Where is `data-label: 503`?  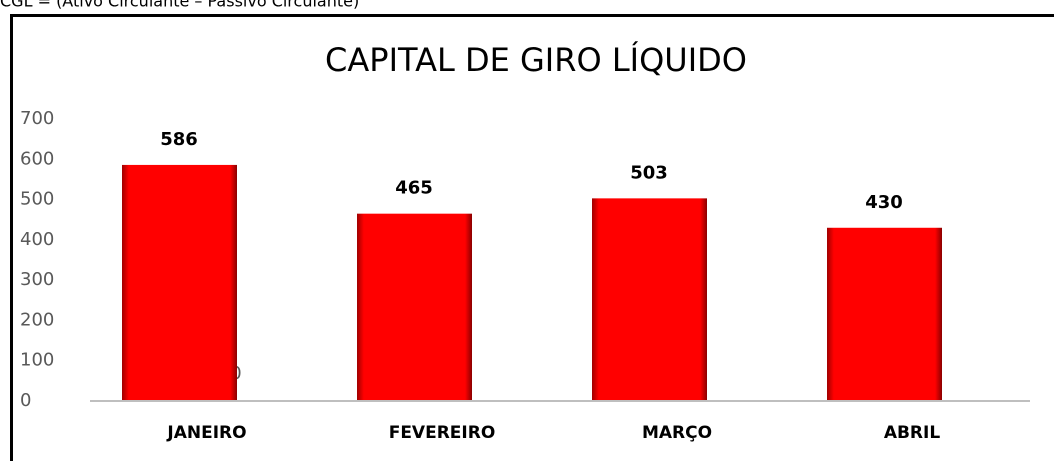
data-label: 503 is located at coordinates (649, 172).